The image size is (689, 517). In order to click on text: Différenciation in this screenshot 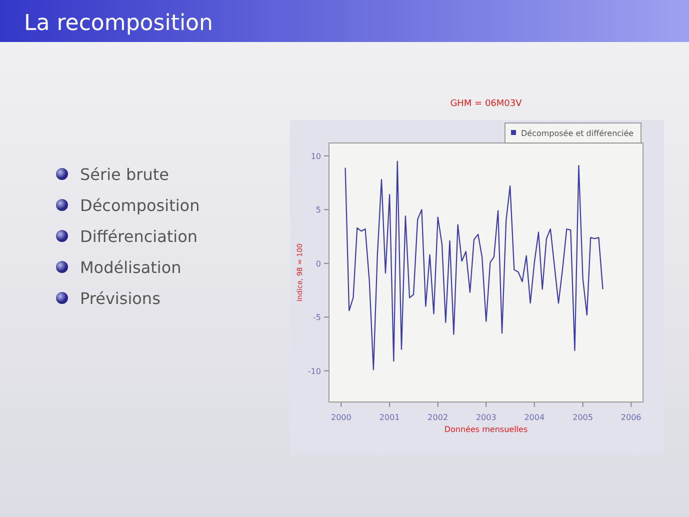, I will do `click(139, 236)`.